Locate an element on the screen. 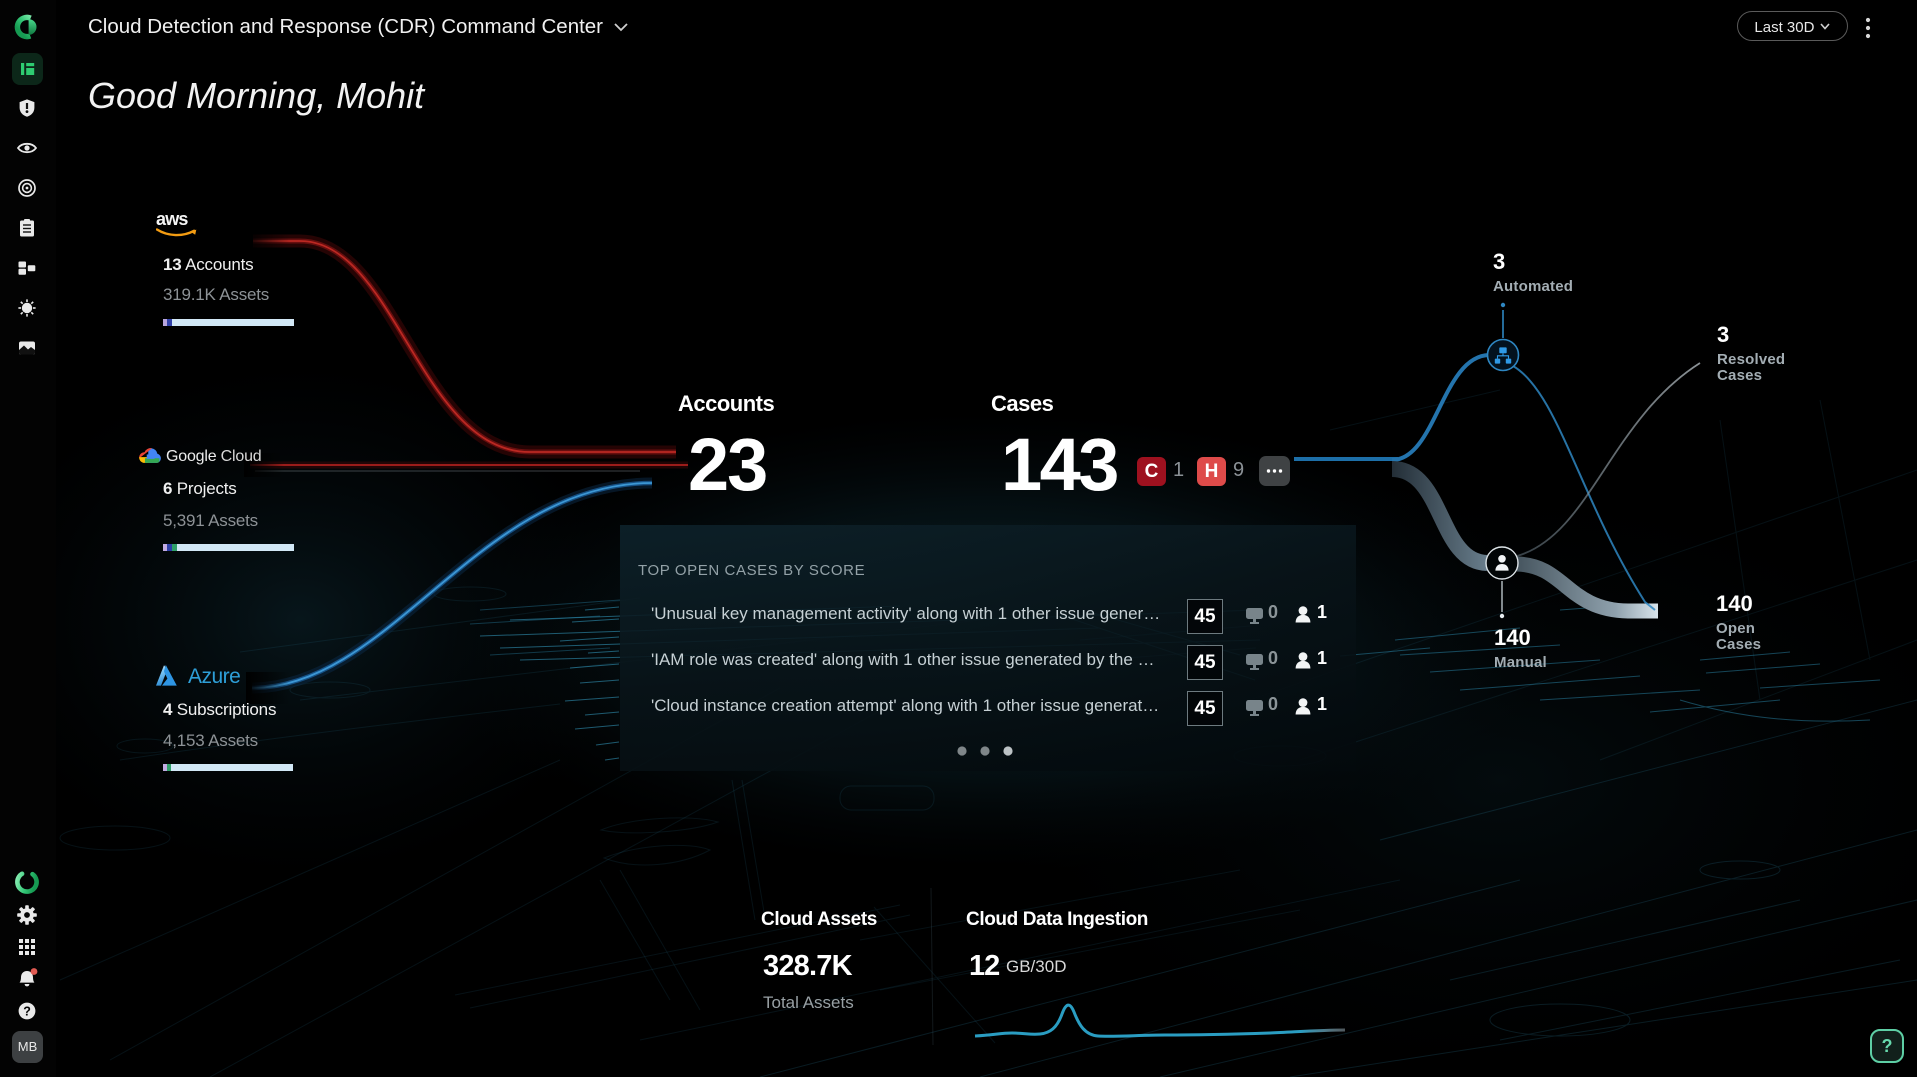  svg-text: aws is located at coordinates (172, 219).